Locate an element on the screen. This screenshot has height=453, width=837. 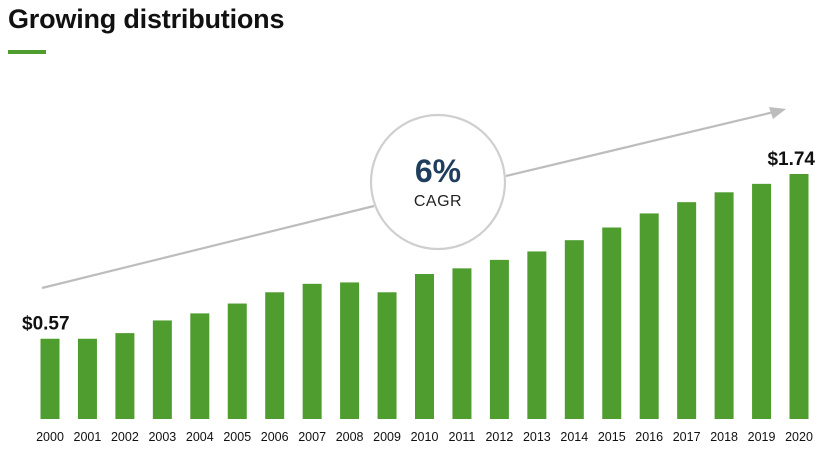
x-tick-2020: 2020 is located at coordinates (799, 437).